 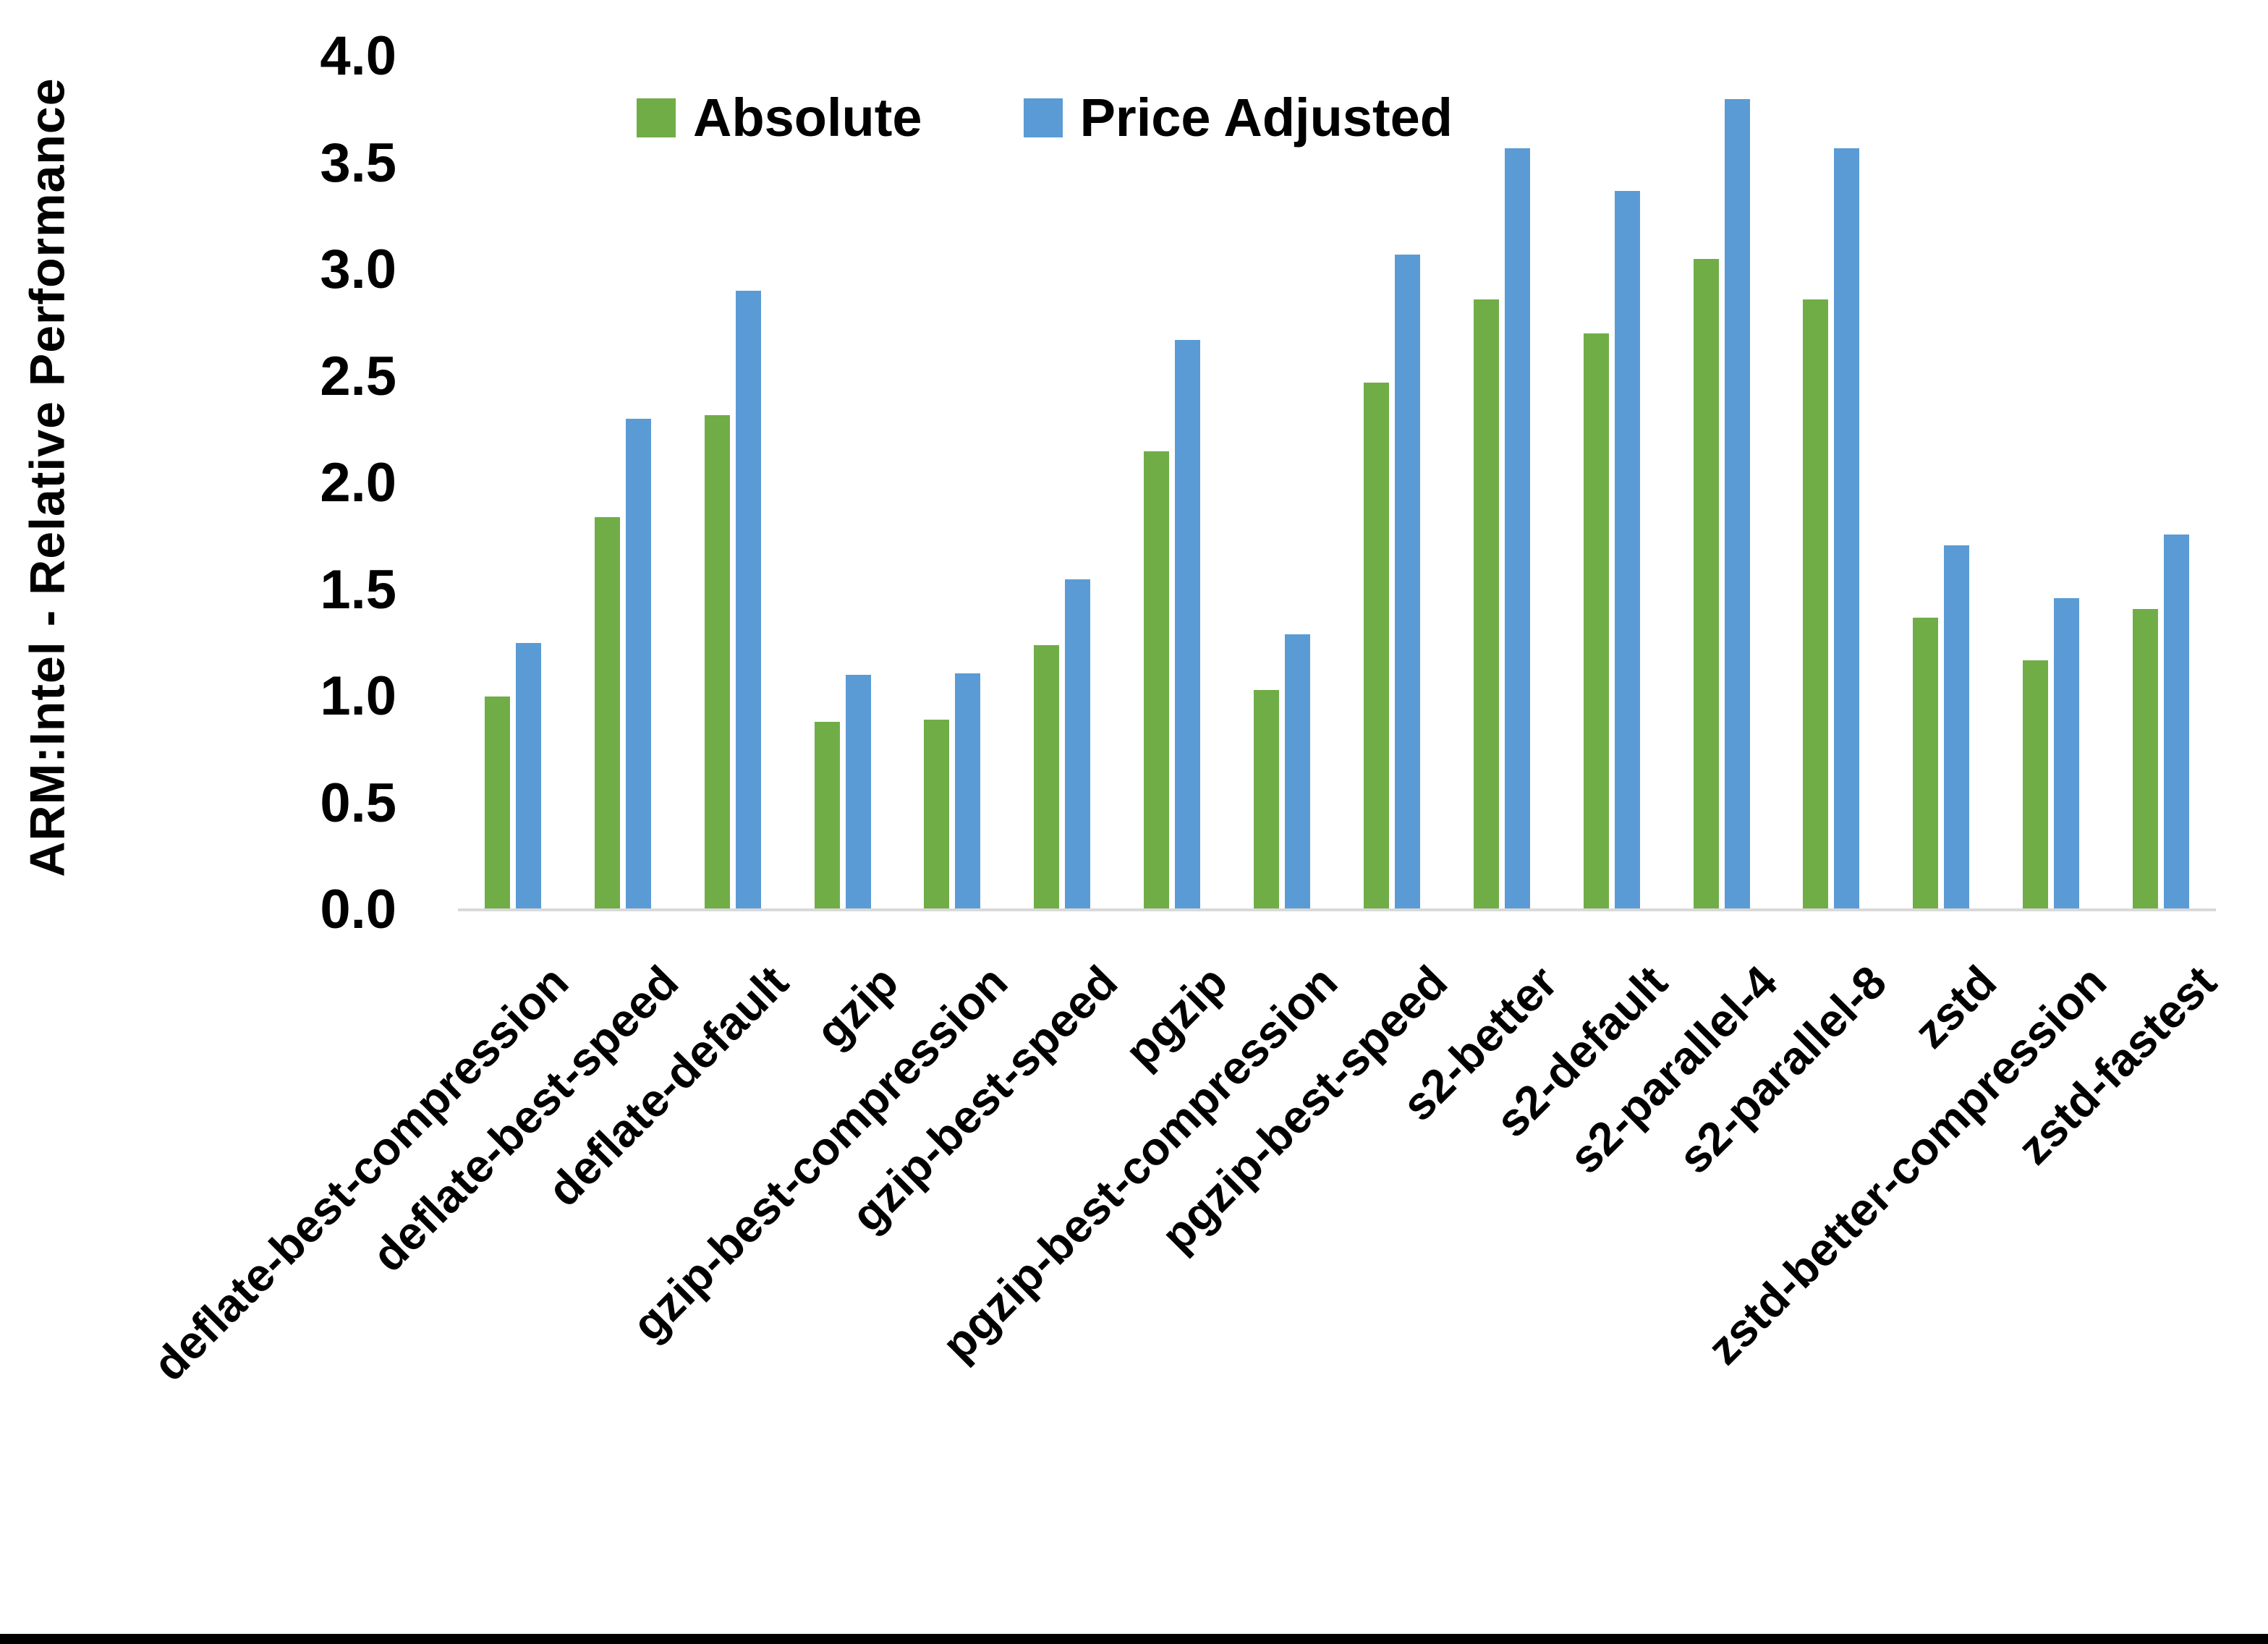 I want to click on y-axis-title-text: ARM:Intel - Relative Performance, so click(x=48, y=477).